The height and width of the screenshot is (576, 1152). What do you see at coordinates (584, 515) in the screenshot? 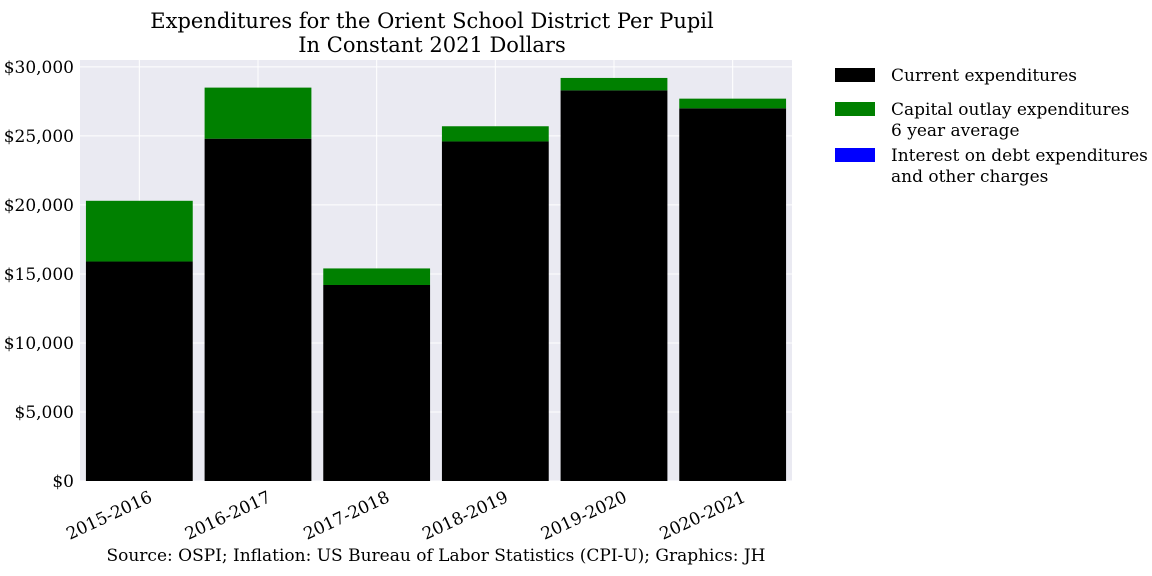
I see `x-tick-label: 2019-2020` at bounding box center [584, 515].